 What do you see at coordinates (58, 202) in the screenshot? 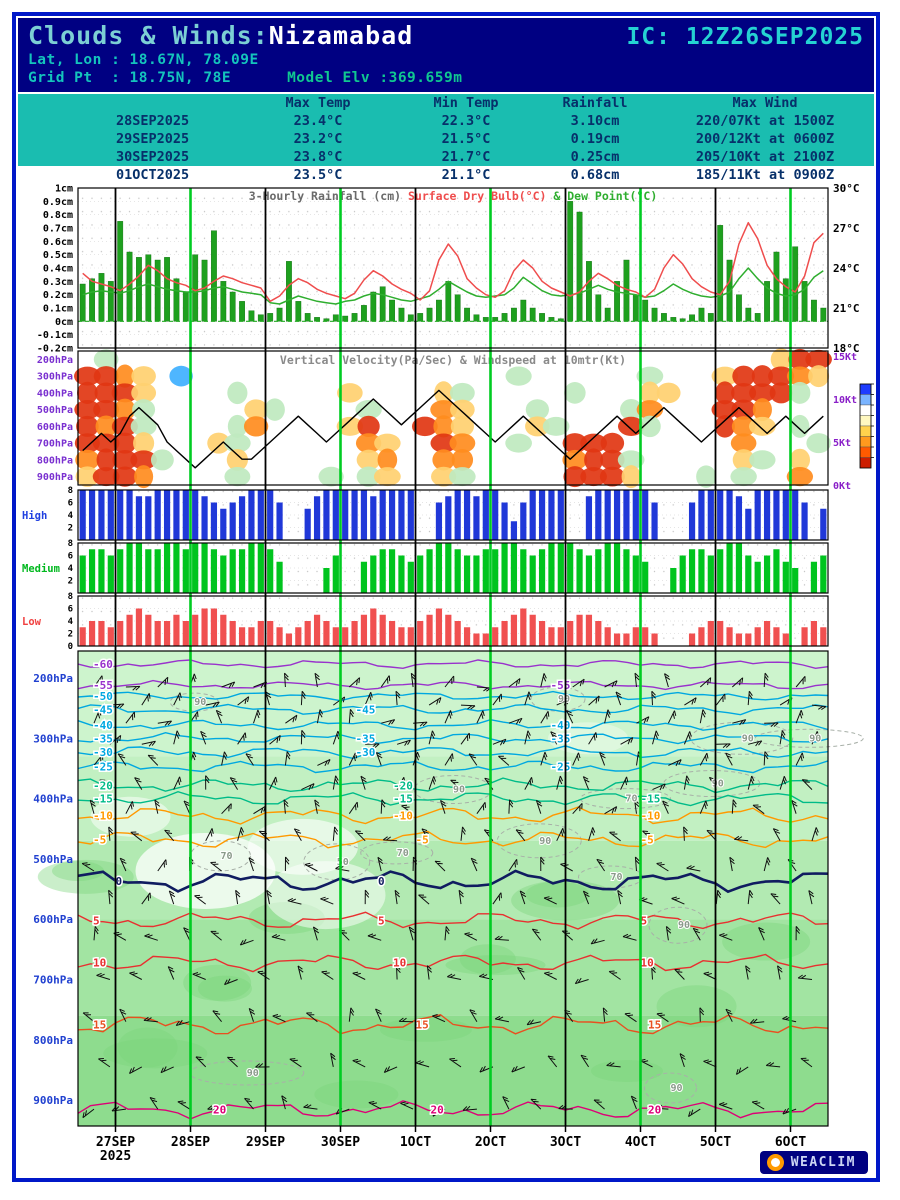
I see `rain-axis-label: 0.9cm` at bounding box center [58, 202].